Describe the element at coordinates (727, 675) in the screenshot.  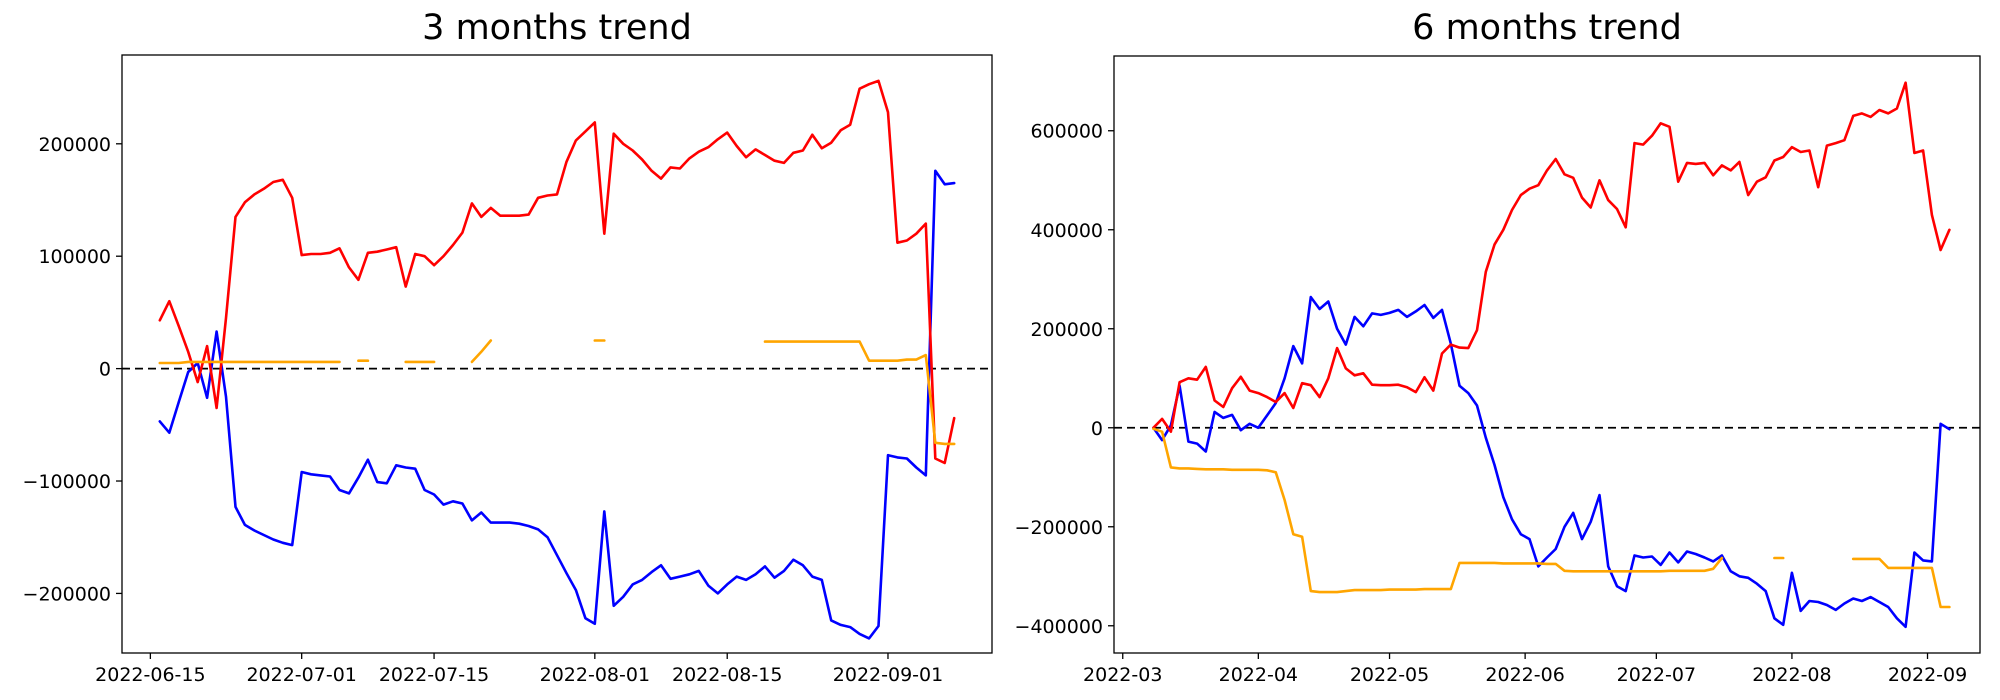
I see `x-tick-label-3-months: 2022-08-15` at that location.